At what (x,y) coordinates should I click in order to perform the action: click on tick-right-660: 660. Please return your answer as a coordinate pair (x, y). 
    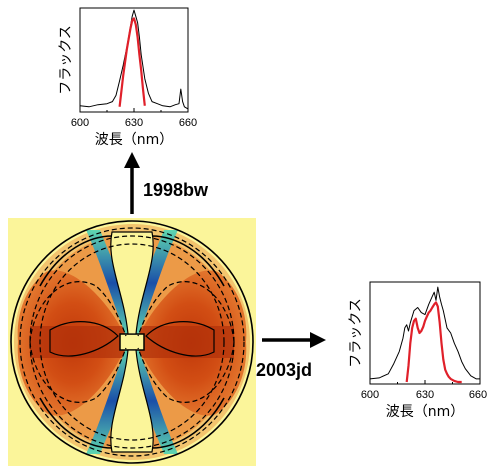
    Looking at the image, I should click on (478, 395).